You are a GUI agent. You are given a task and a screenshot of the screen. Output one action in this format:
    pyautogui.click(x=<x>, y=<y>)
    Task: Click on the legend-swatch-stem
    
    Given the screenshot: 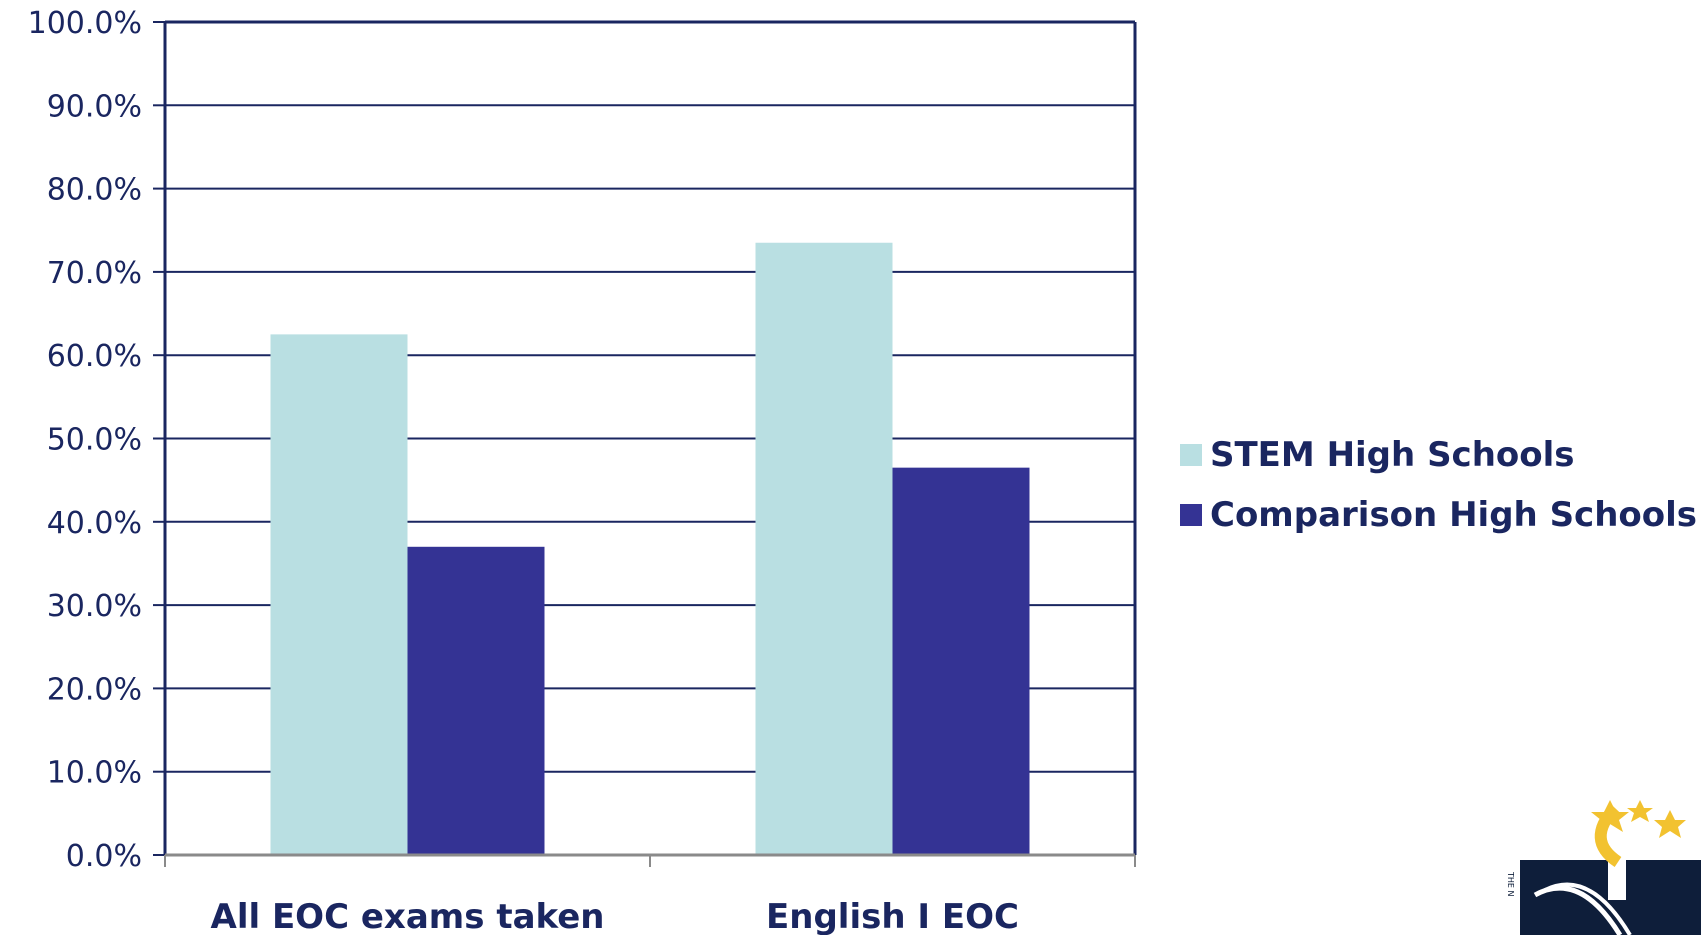 What is the action you would take?
    pyautogui.click(x=1191, y=455)
    